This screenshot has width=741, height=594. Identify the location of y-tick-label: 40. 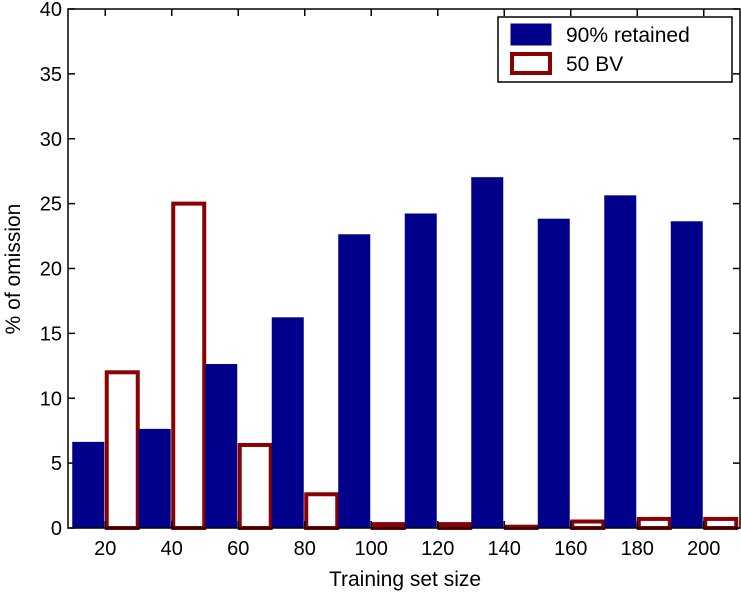
(51, 10).